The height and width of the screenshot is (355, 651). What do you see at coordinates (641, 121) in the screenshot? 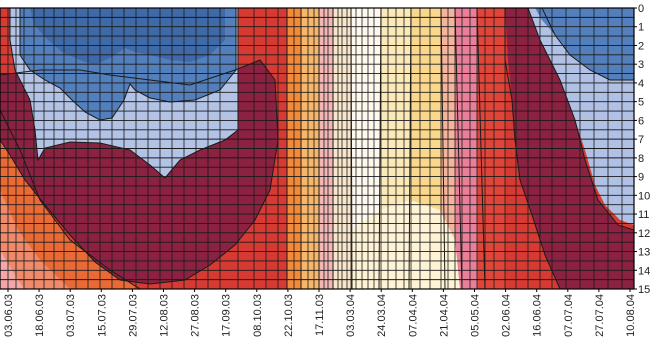
I see `y-tick-label: 6` at bounding box center [641, 121].